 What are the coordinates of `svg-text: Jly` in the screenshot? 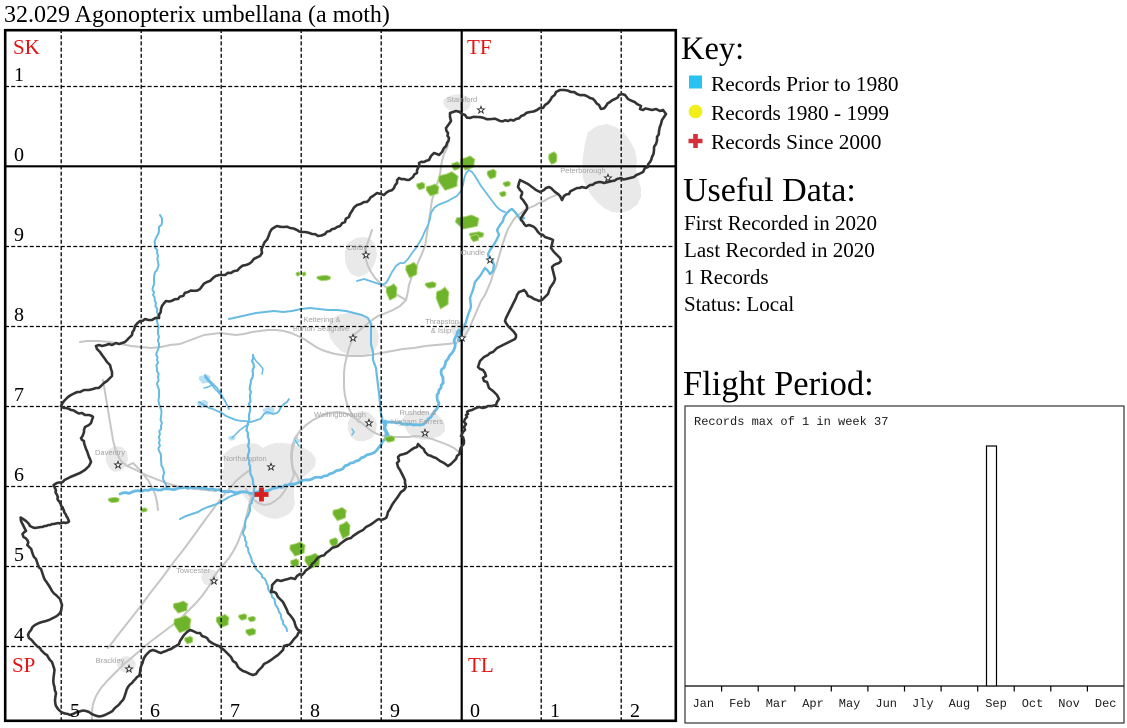 It's located at (923, 704).